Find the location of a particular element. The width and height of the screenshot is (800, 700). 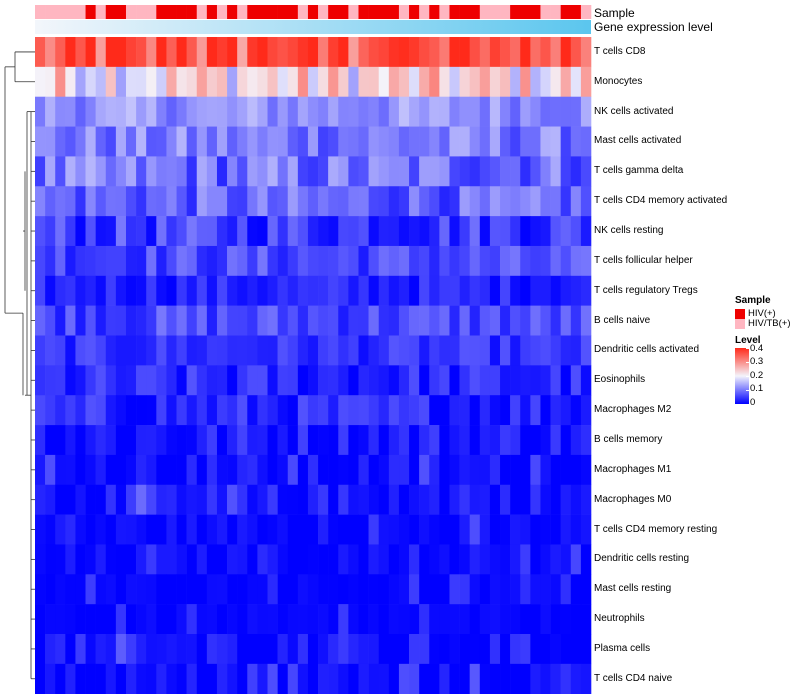

row-label: Macrophages M0 is located at coordinates (633, 499).